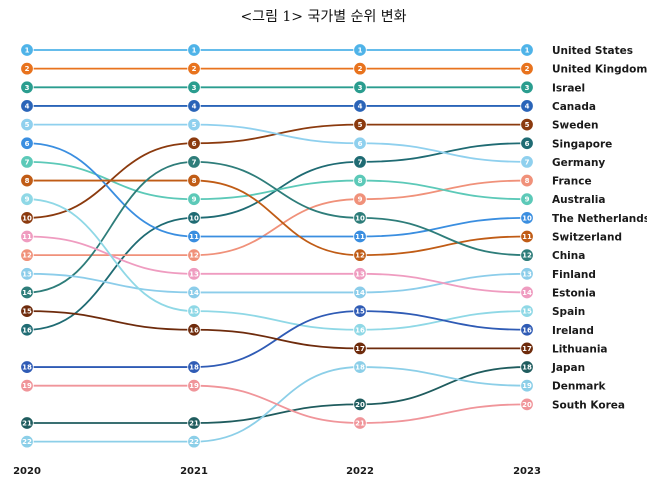  I want to click on rank-point-germany-2020, so click(27, 124).